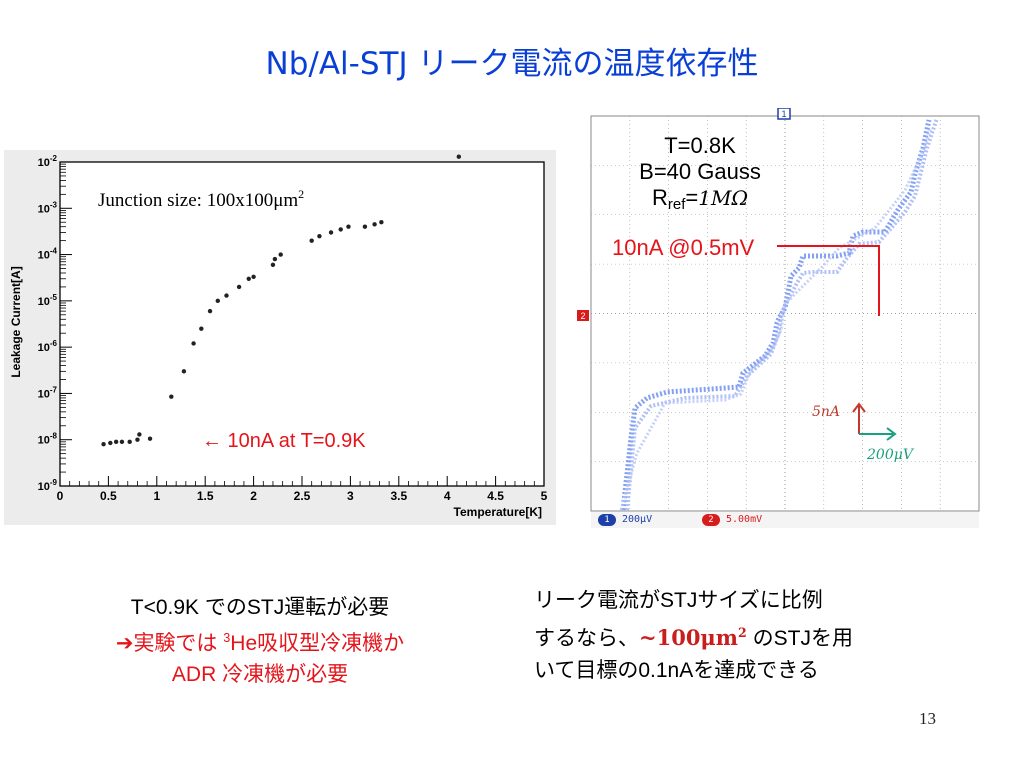  I want to click on data-points, so click(281, 300).